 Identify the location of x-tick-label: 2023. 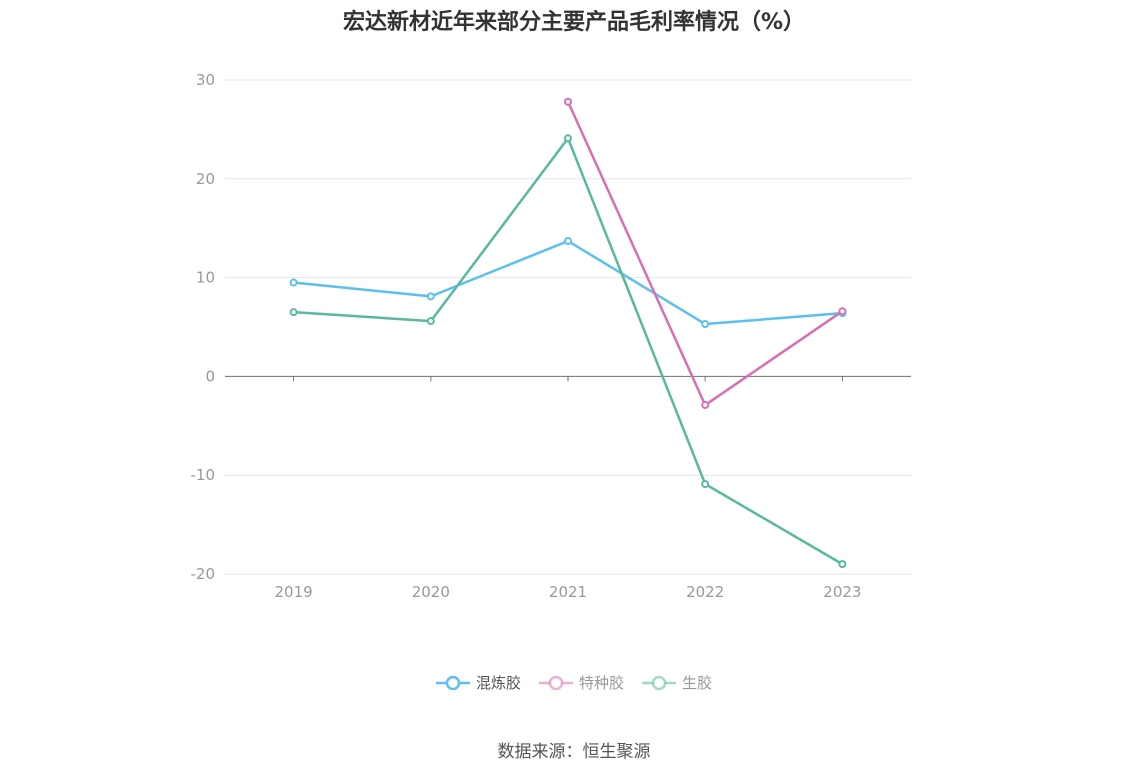
(842, 592).